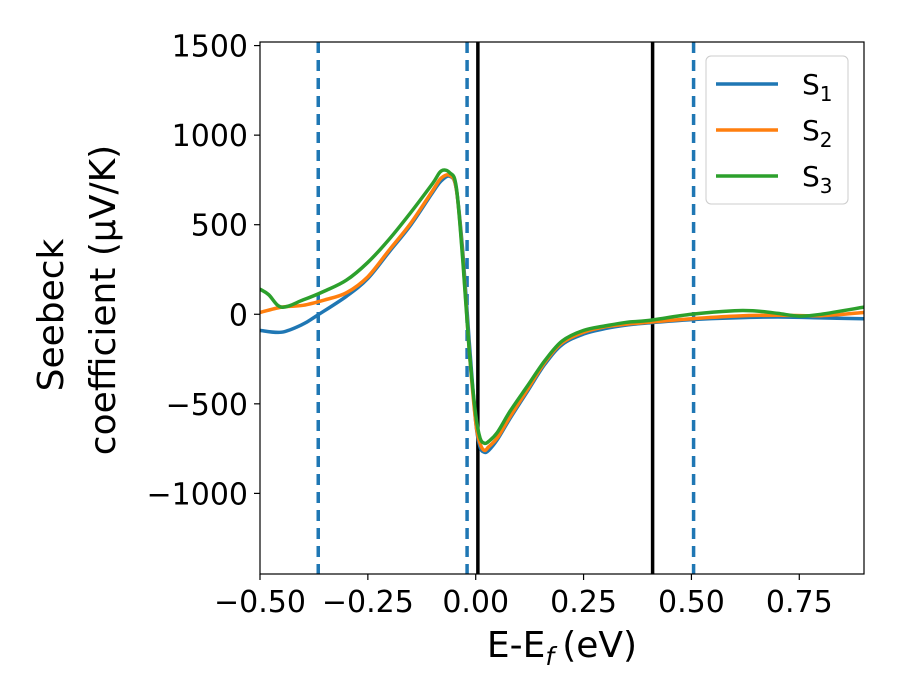 The height and width of the screenshot is (700, 900). Describe the element at coordinates (817, 133) in the screenshot. I see `legend-label-s2: S2` at that location.